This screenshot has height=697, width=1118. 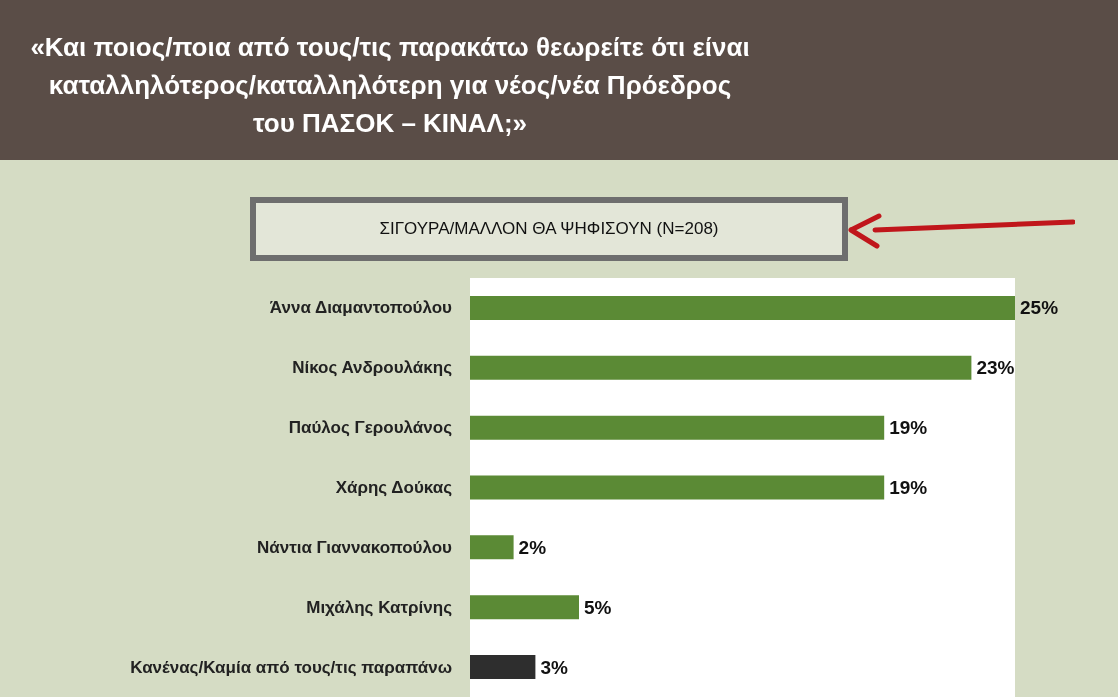 I want to click on y-tick-label: Χάρης Δούκας, so click(x=394, y=487).